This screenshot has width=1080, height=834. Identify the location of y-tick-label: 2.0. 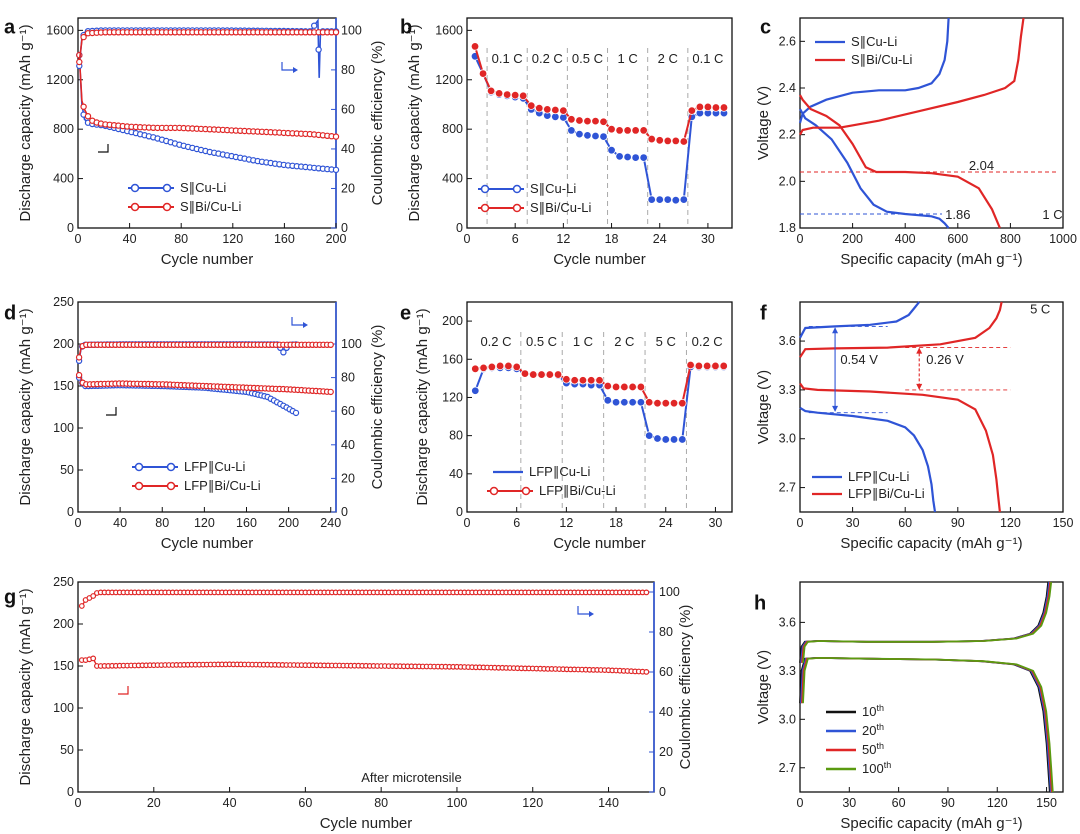
(787, 181).